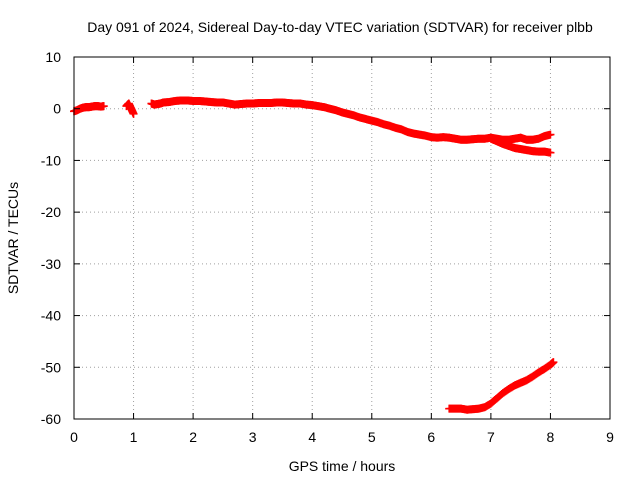 This screenshot has width=640, height=480. What do you see at coordinates (74, 437) in the screenshot?
I see `x-tick-label: 0` at bounding box center [74, 437].